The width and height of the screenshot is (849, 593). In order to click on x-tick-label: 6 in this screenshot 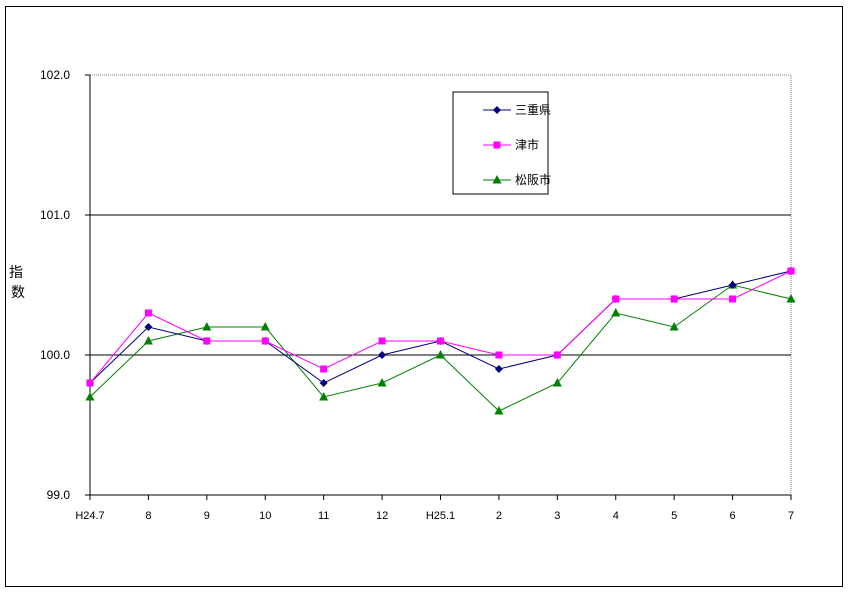, I will do `click(733, 516)`.